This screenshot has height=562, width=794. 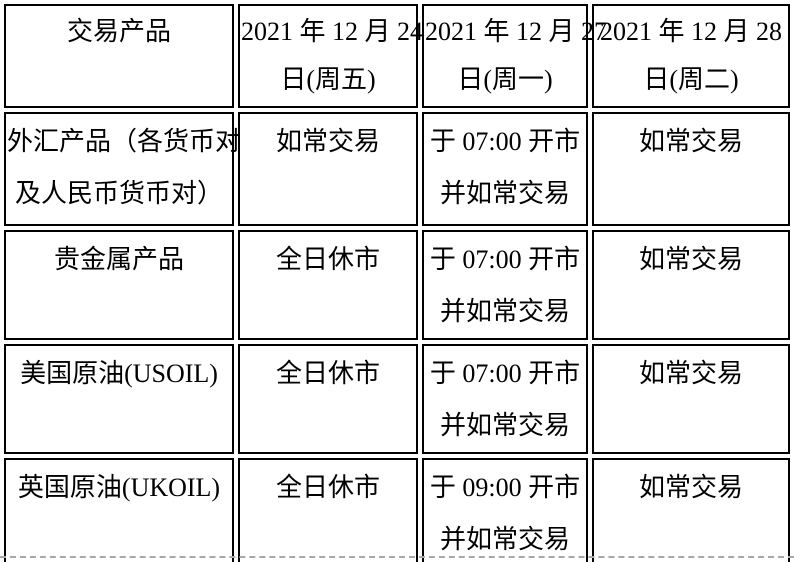 I want to click on status-cell-dec24: 如常交易, so click(x=328, y=169).